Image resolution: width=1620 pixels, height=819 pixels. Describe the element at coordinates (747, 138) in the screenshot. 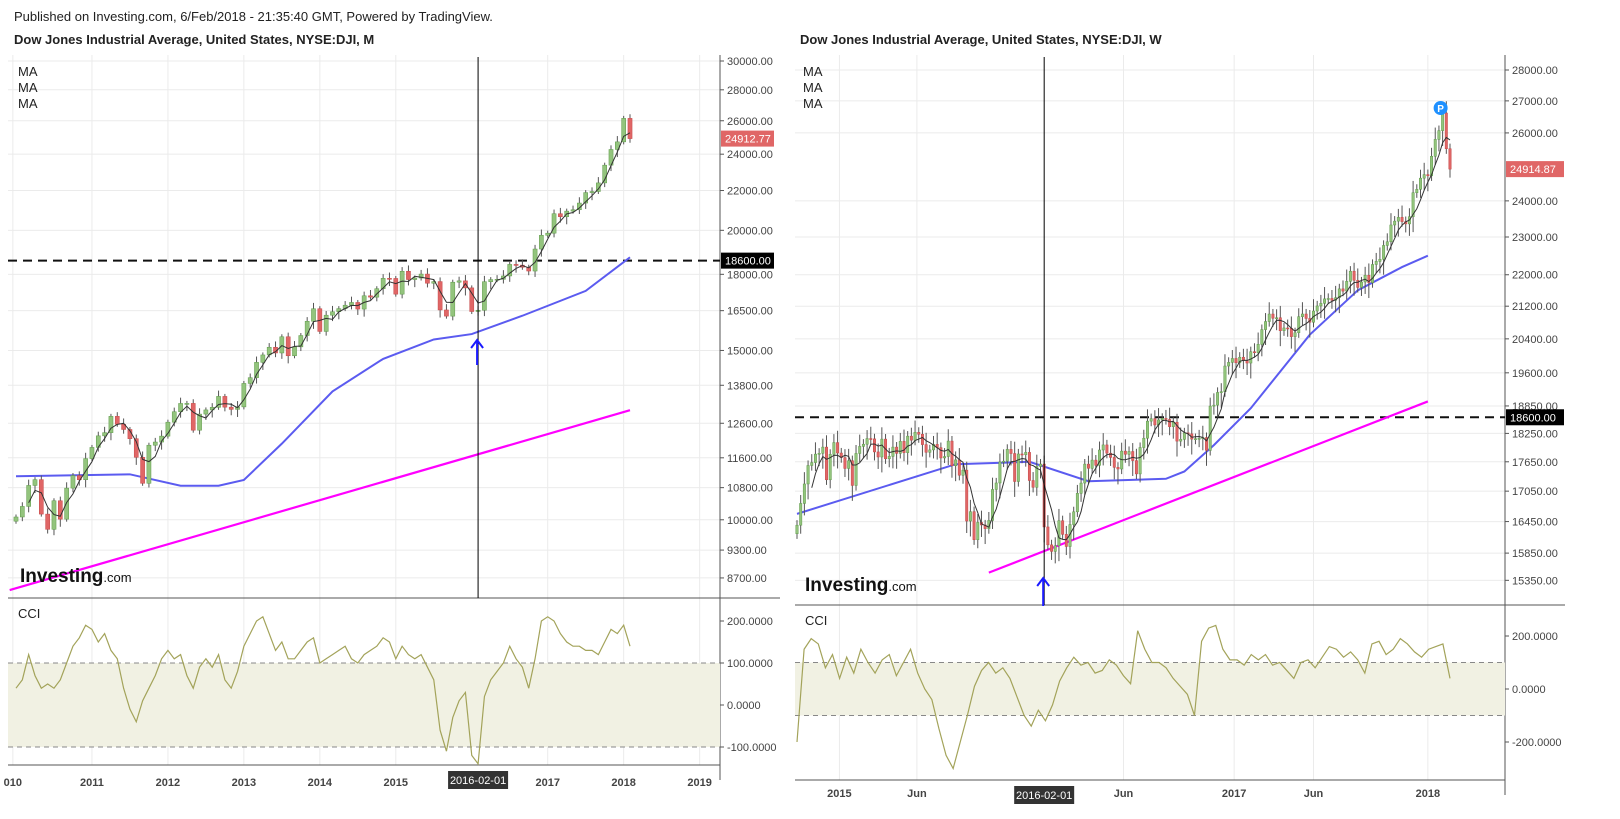

I see `last-price-badge` at that location.